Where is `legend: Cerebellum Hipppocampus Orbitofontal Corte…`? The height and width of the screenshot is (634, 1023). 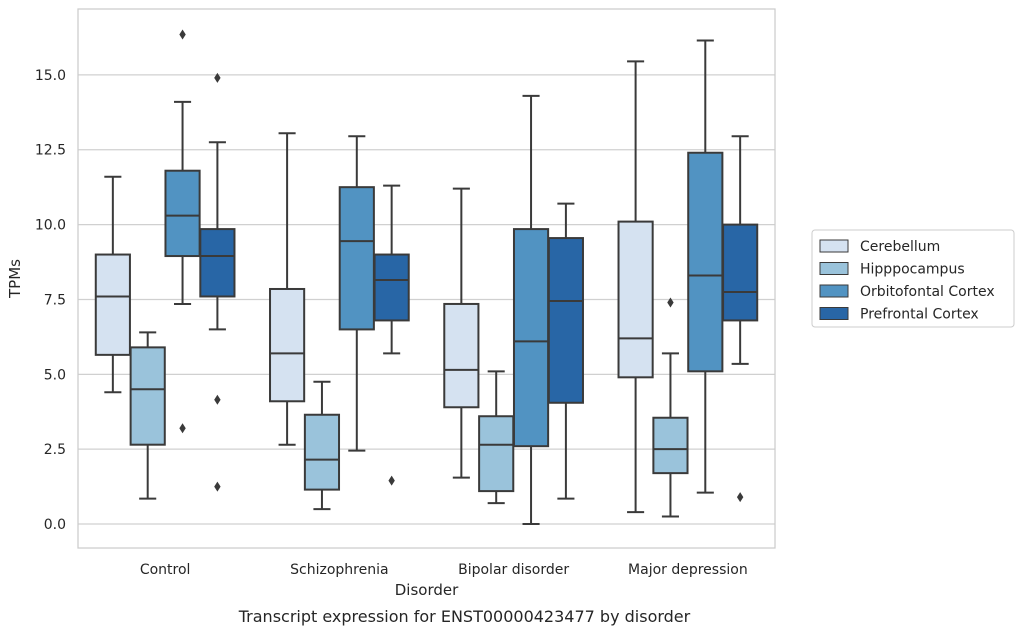
legend: Cerebellum Hipppocampus Orbitofontal Corte… is located at coordinates (913, 278).